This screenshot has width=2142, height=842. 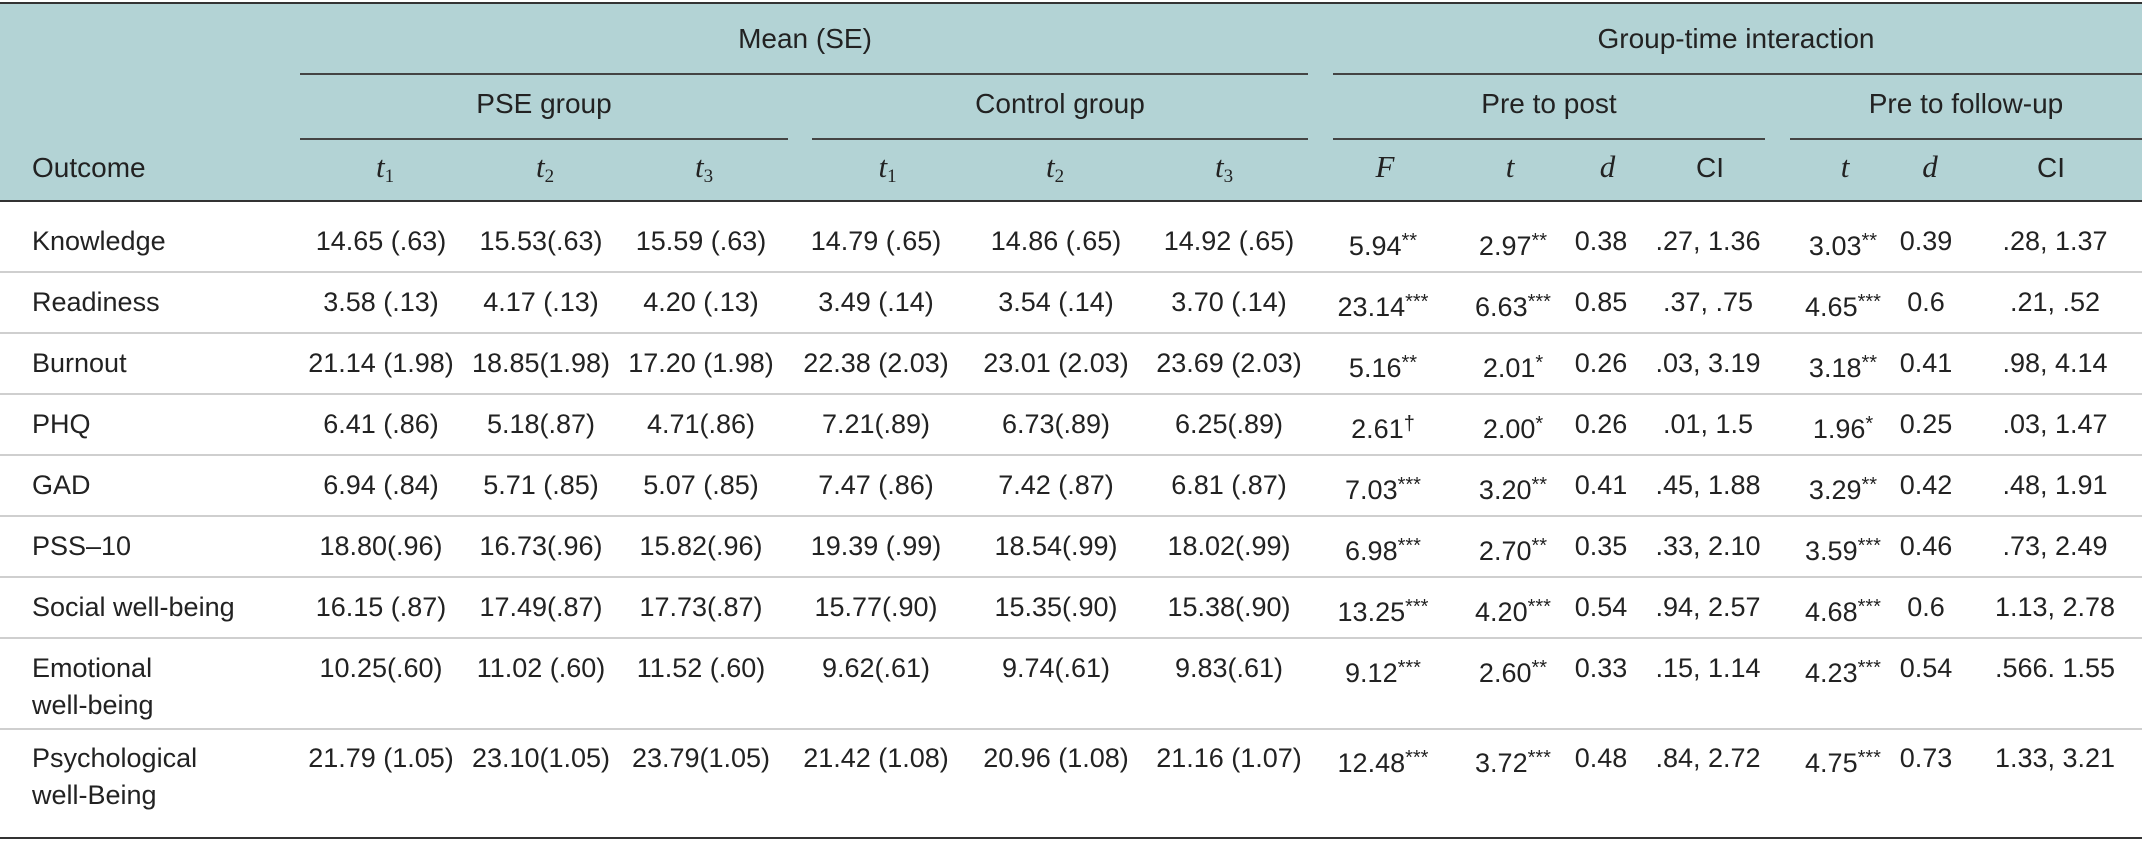 I want to click on cell-burnout-control-t1: 22.38 (2.03), so click(x=876, y=363).